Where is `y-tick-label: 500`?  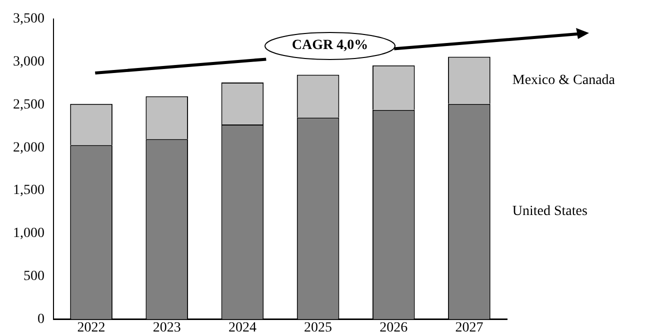
y-tick-label: 500 is located at coordinates (34, 276).